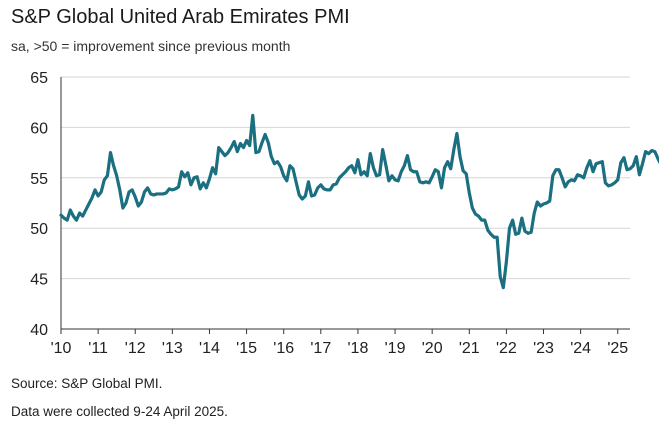 The image size is (659, 433). What do you see at coordinates (39, 330) in the screenshot?
I see `y-tick-label: 40` at bounding box center [39, 330].